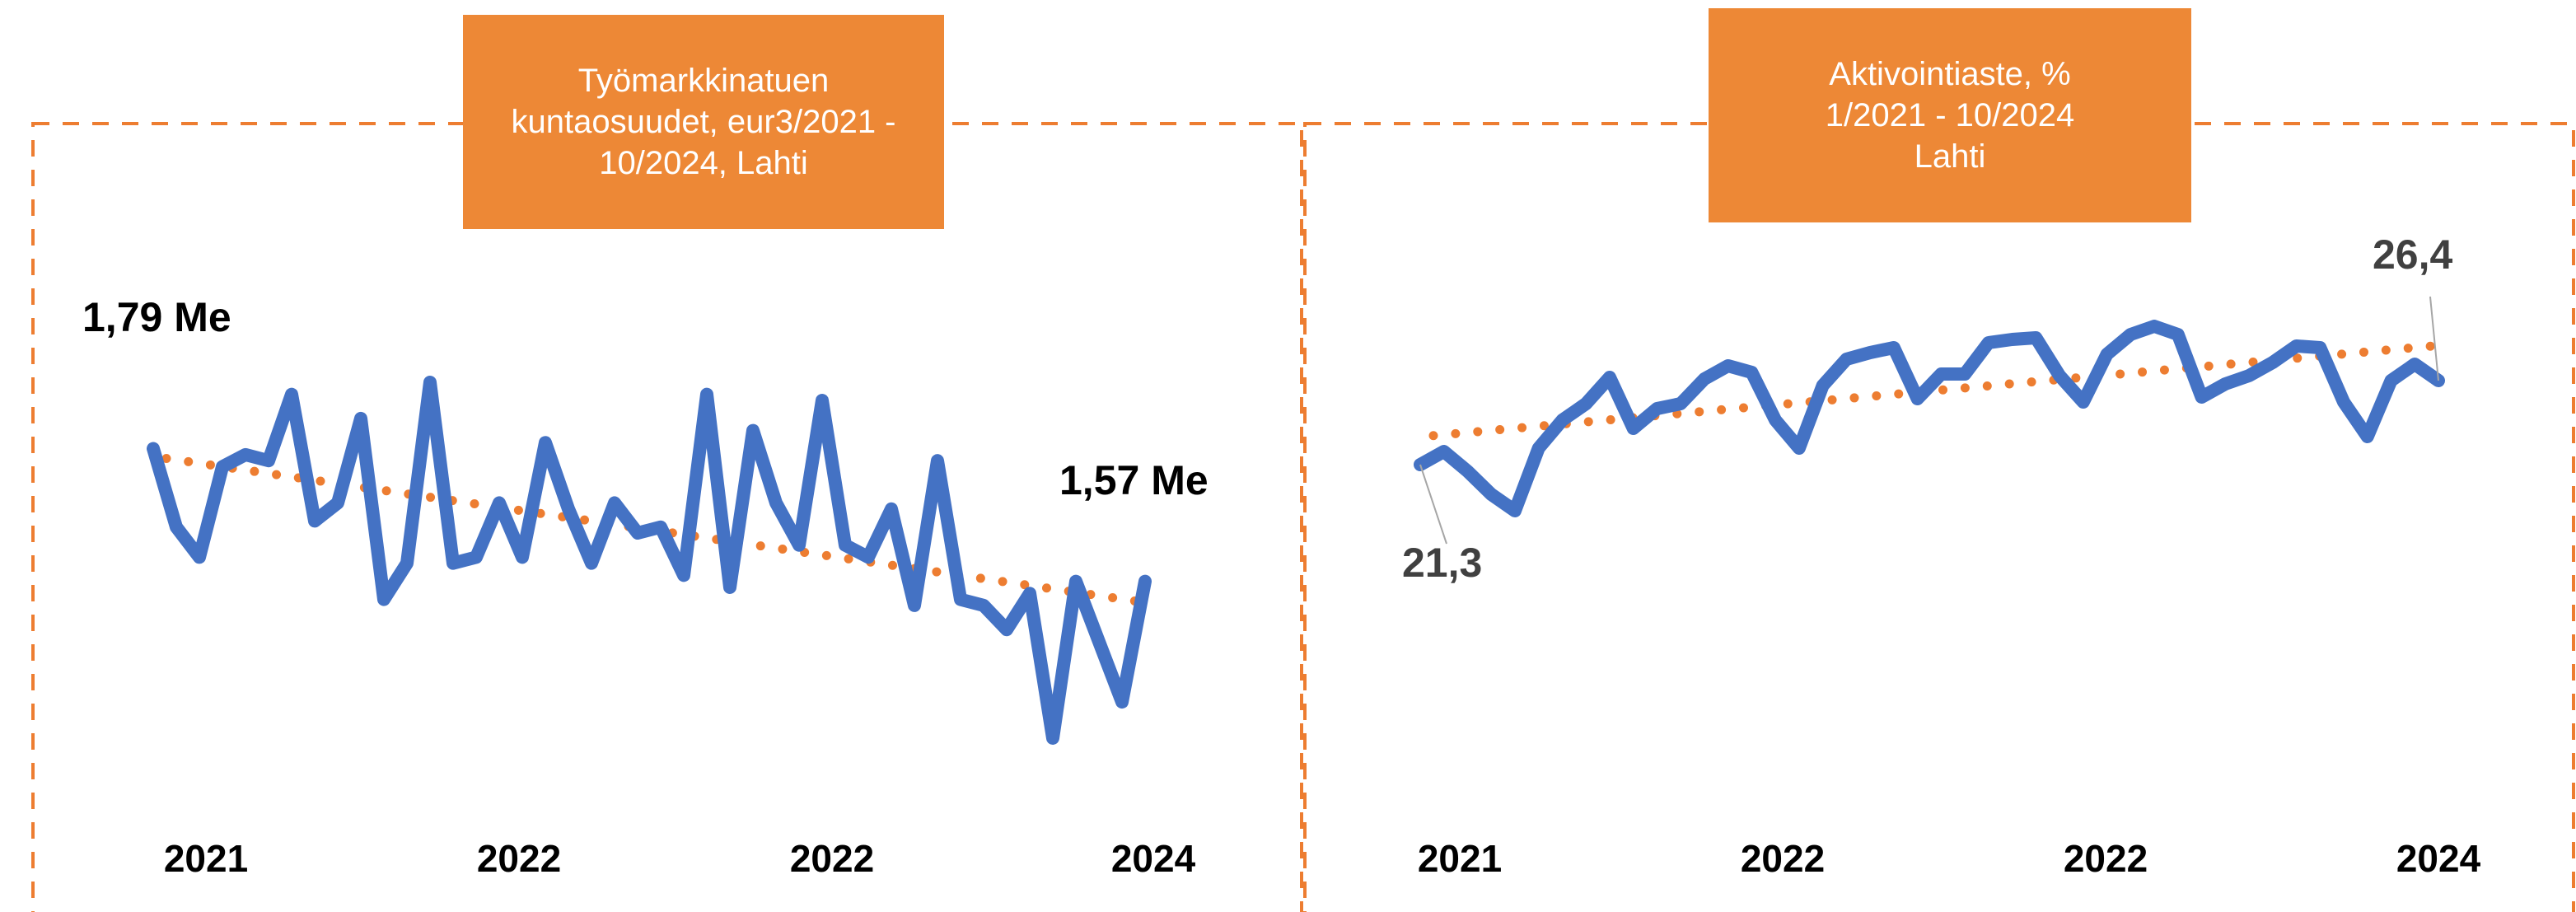 This screenshot has height=912, width=2576. What do you see at coordinates (2413, 255) in the screenshot?
I see `data-label: 26,4` at bounding box center [2413, 255].